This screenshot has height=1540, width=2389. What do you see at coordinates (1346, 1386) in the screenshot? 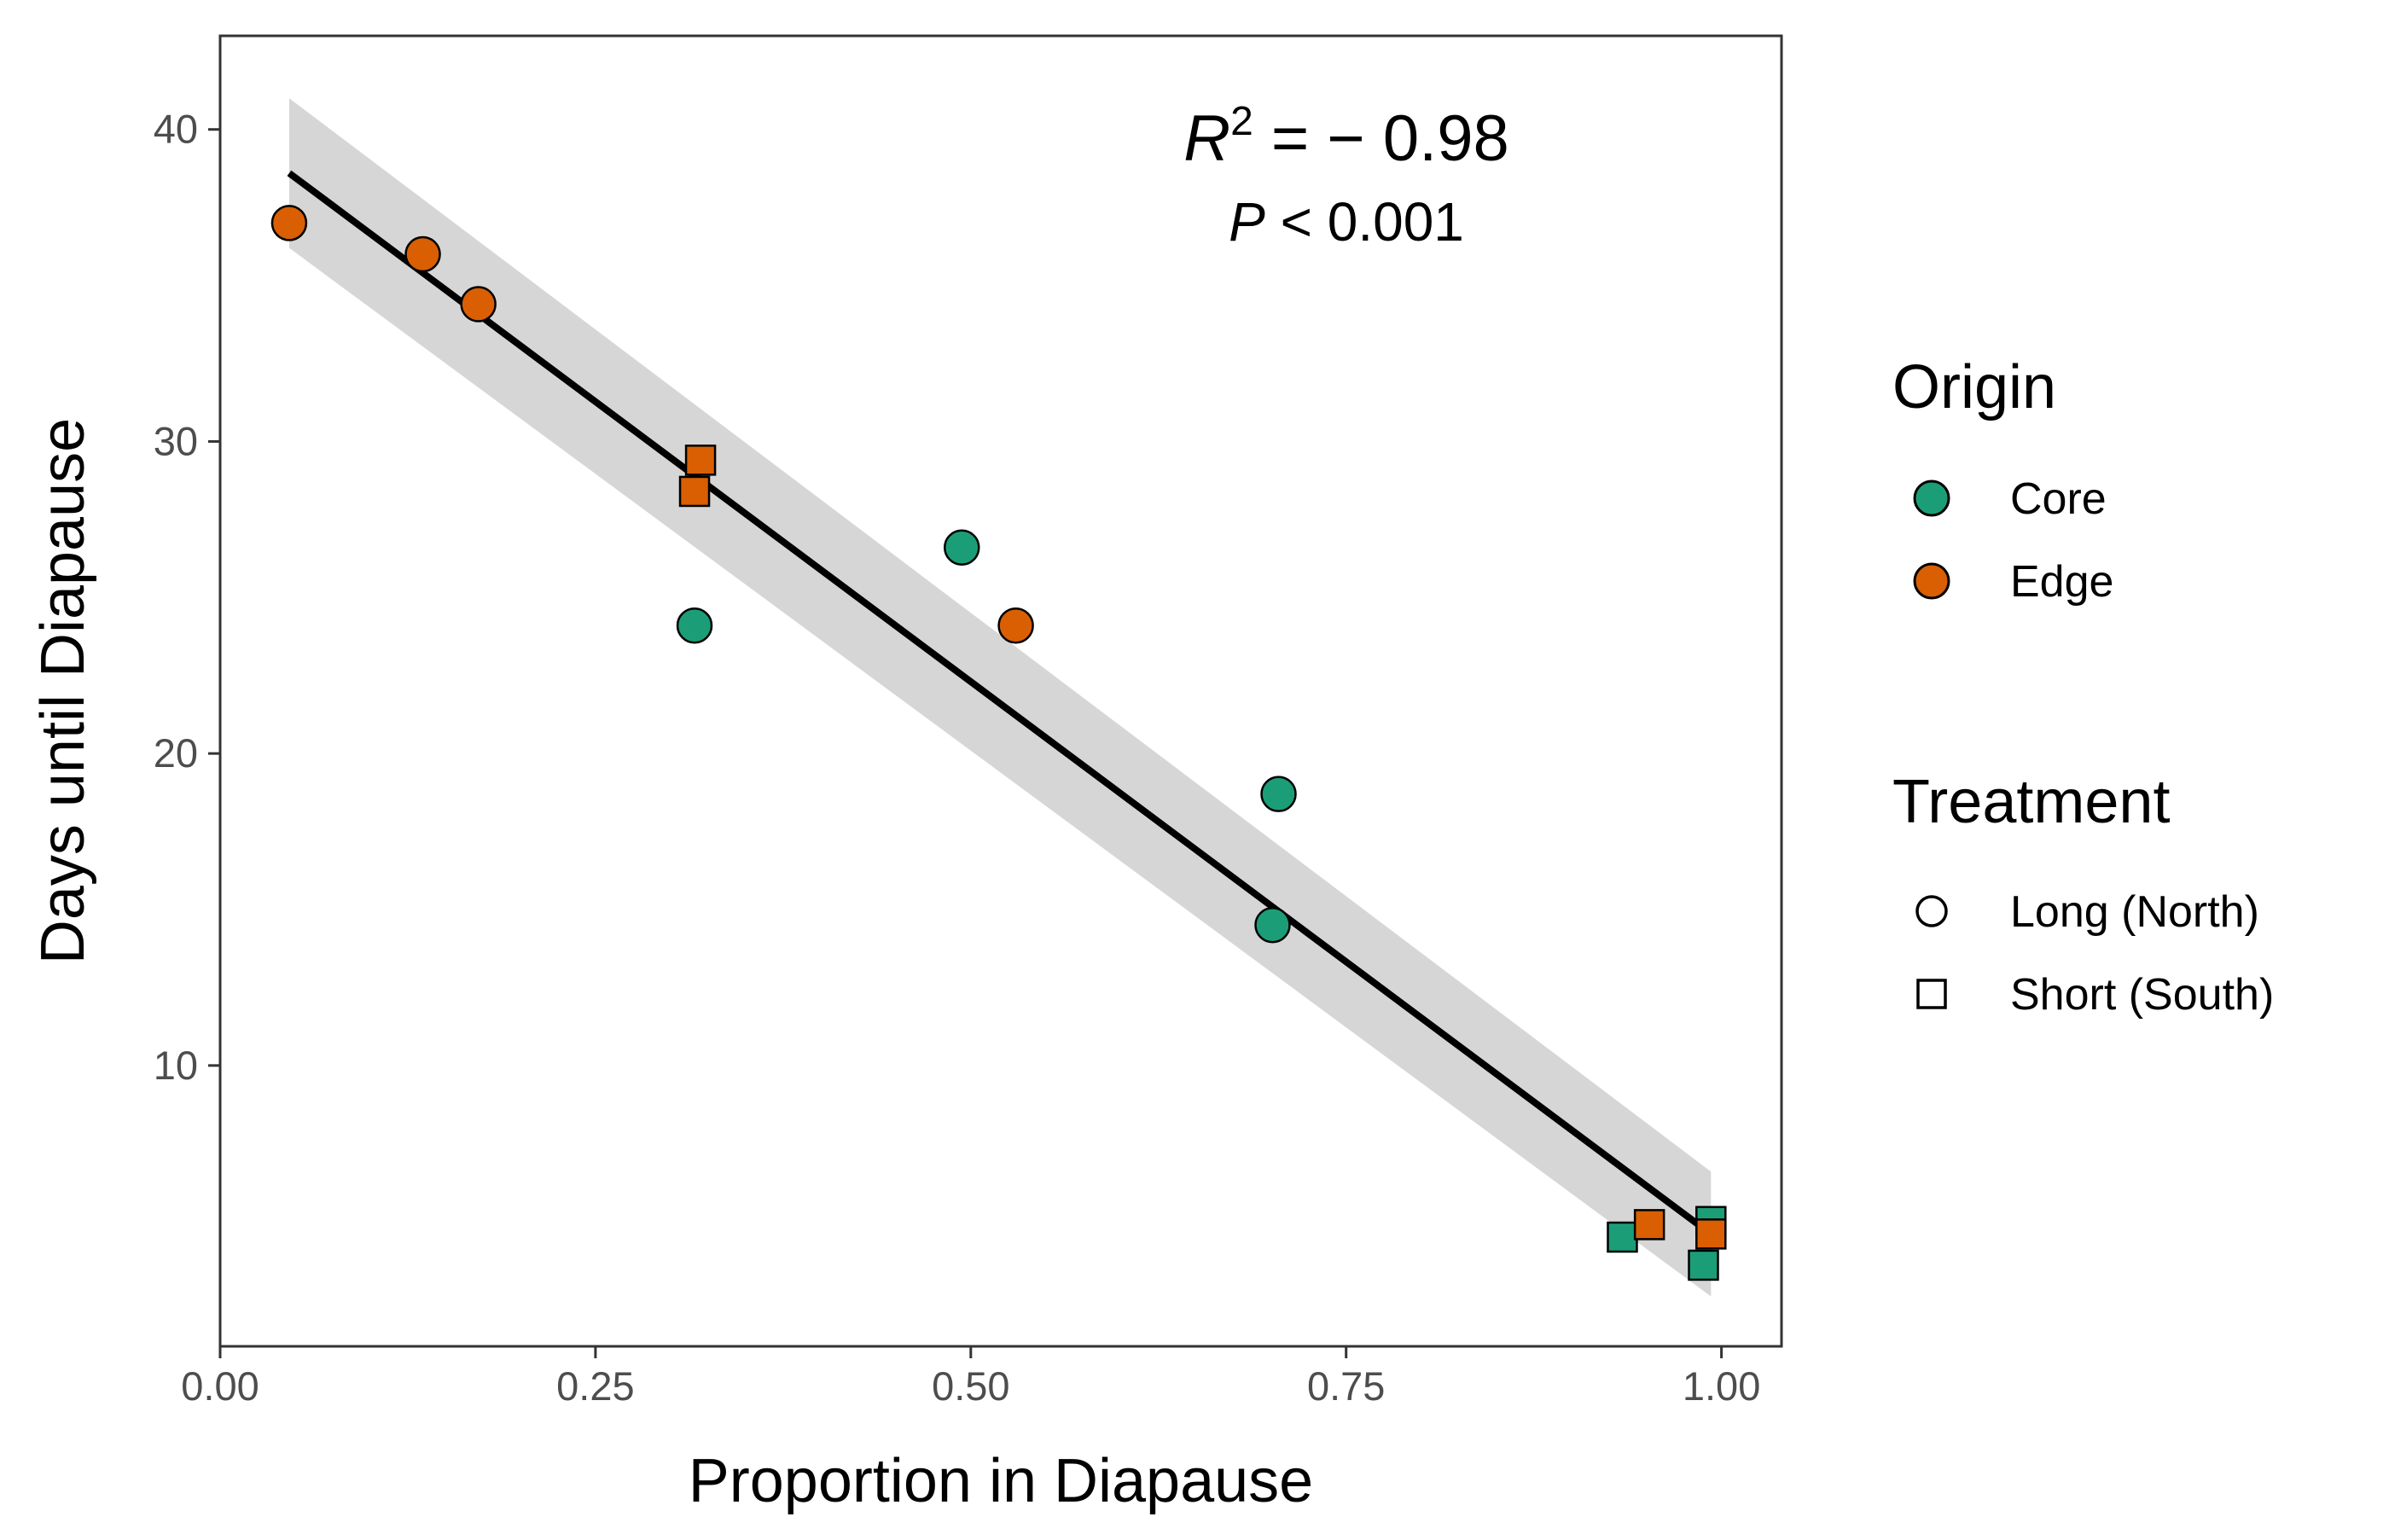
I see `x-tick-label: 0.75` at bounding box center [1346, 1386].